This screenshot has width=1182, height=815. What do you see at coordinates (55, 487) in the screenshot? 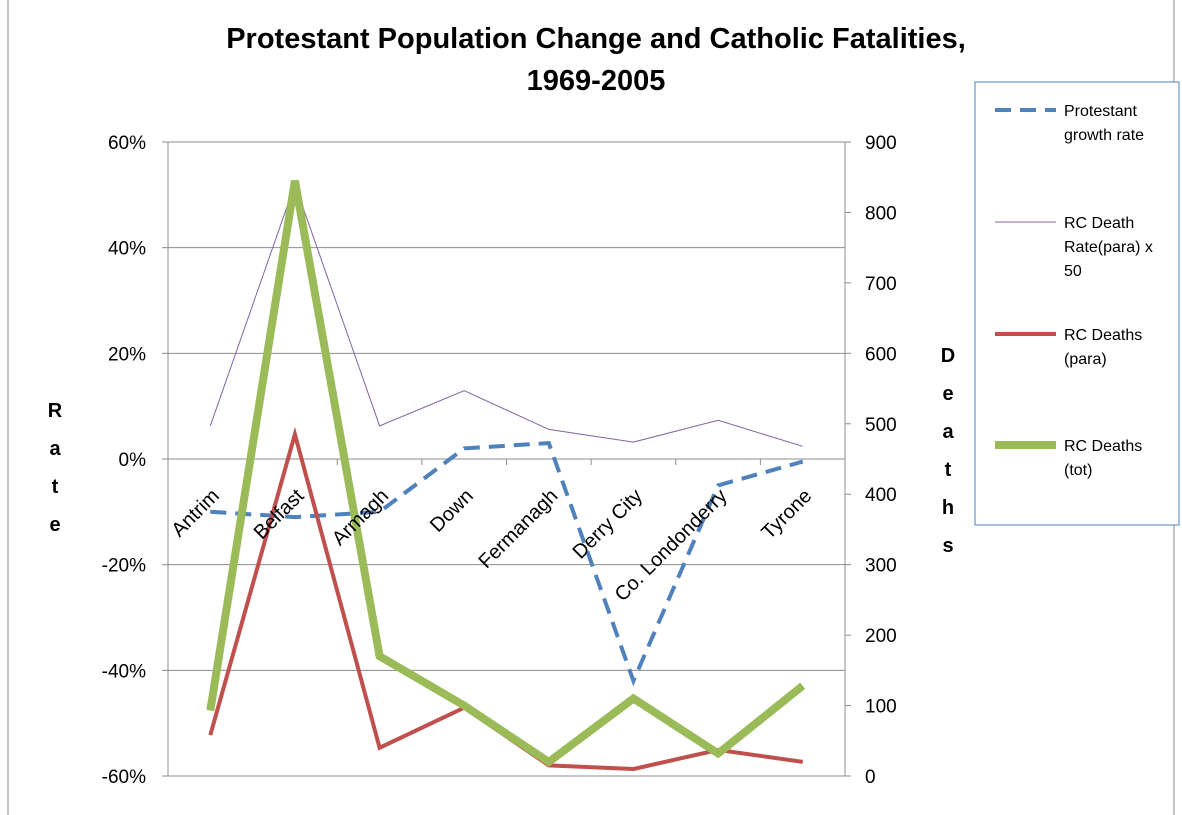
I see `left-axis-title-letter: t` at bounding box center [55, 487].